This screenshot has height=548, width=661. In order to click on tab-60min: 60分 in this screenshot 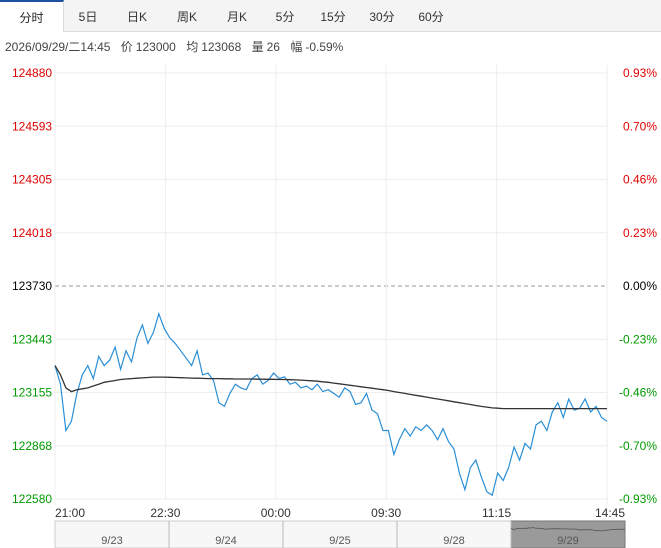, I will do `click(431, 17)`.